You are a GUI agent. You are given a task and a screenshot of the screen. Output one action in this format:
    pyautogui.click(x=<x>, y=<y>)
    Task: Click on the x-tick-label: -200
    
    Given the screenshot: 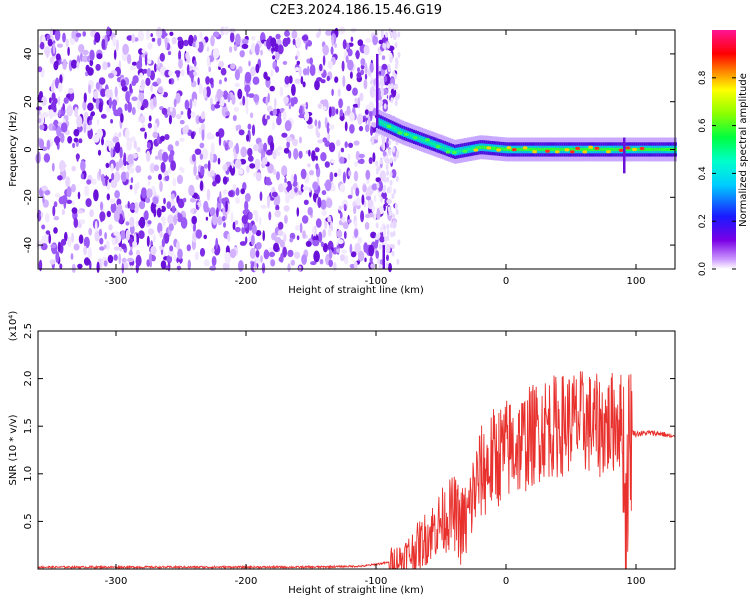 What is the action you would take?
    pyautogui.click(x=246, y=581)
    